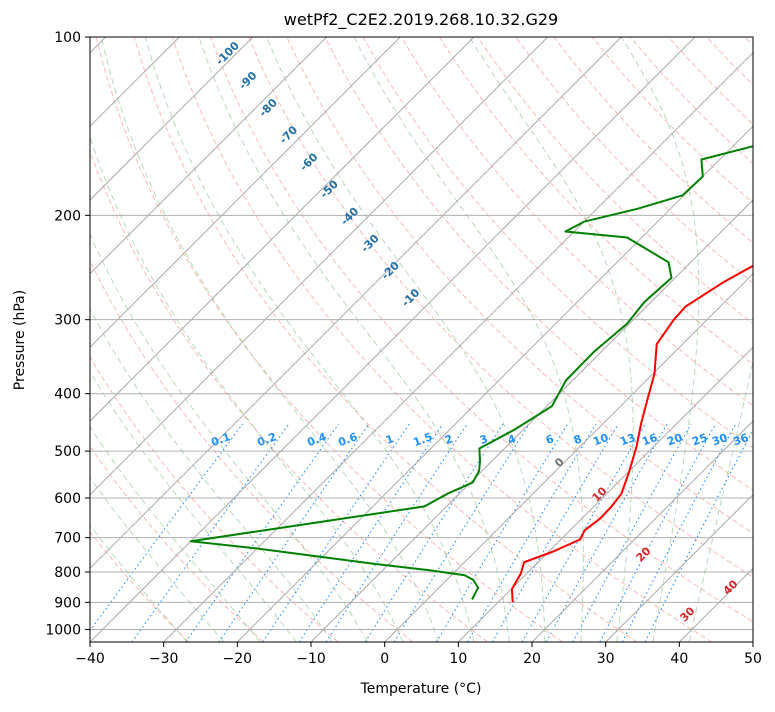  I want to click on chart-title: wetPf2_C2E2.2019.268.10.32.G29, so click(421, 20).